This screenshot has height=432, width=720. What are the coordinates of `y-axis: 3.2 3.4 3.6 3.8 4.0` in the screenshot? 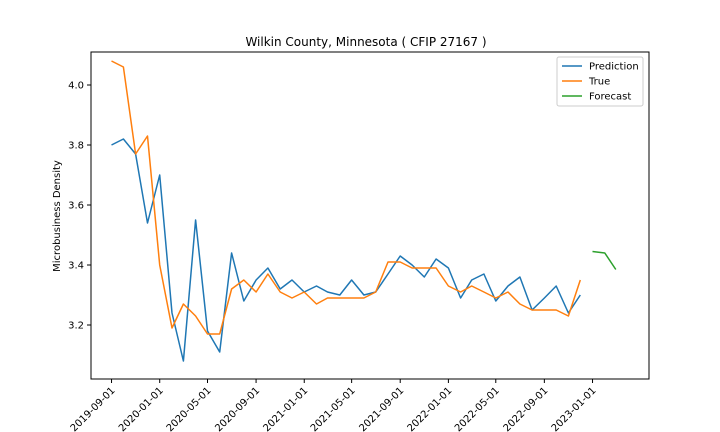 It's located at (79, 206).